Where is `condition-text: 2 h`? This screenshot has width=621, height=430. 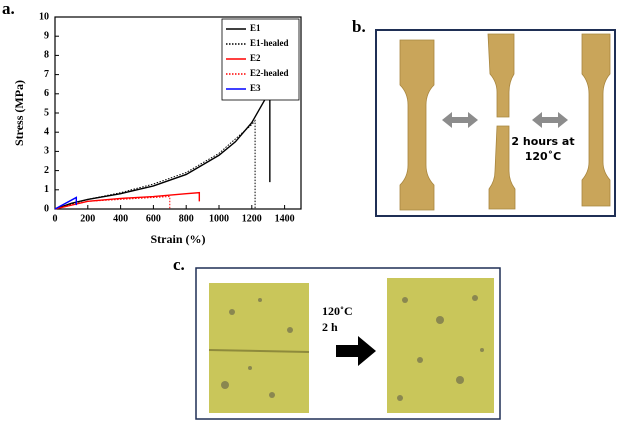
condition-text: 2 h is located at coordinates (330, 327).